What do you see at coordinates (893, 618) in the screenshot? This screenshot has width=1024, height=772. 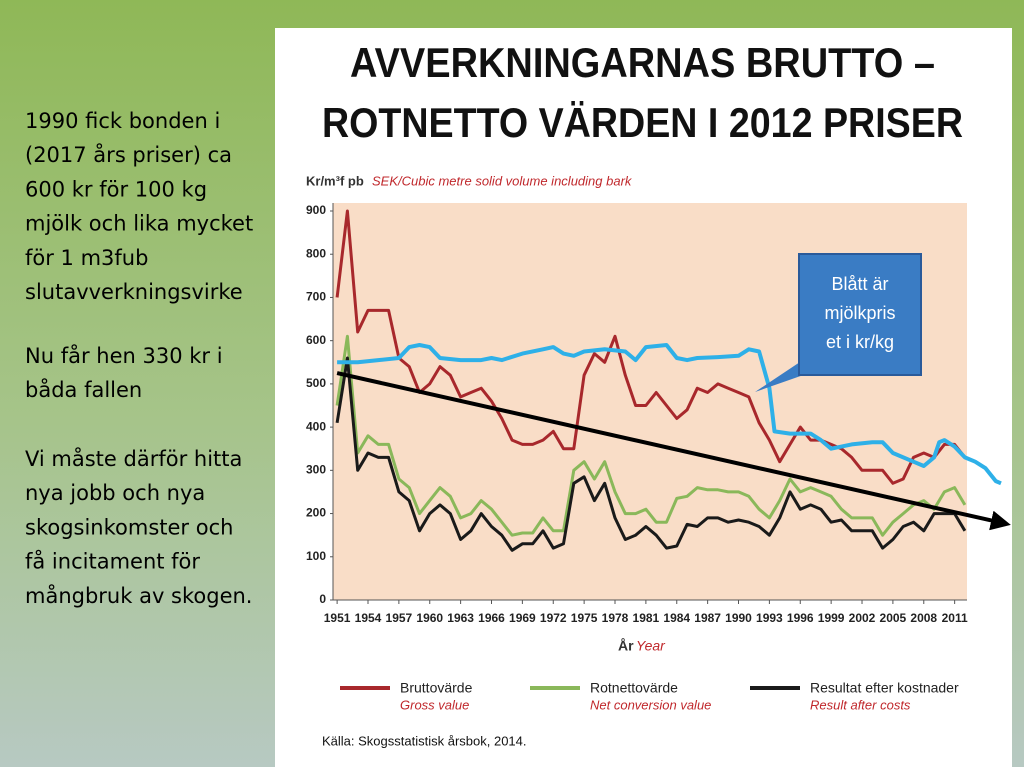 I see `x-tick-label: 2005` at bounding box center [893, 618].